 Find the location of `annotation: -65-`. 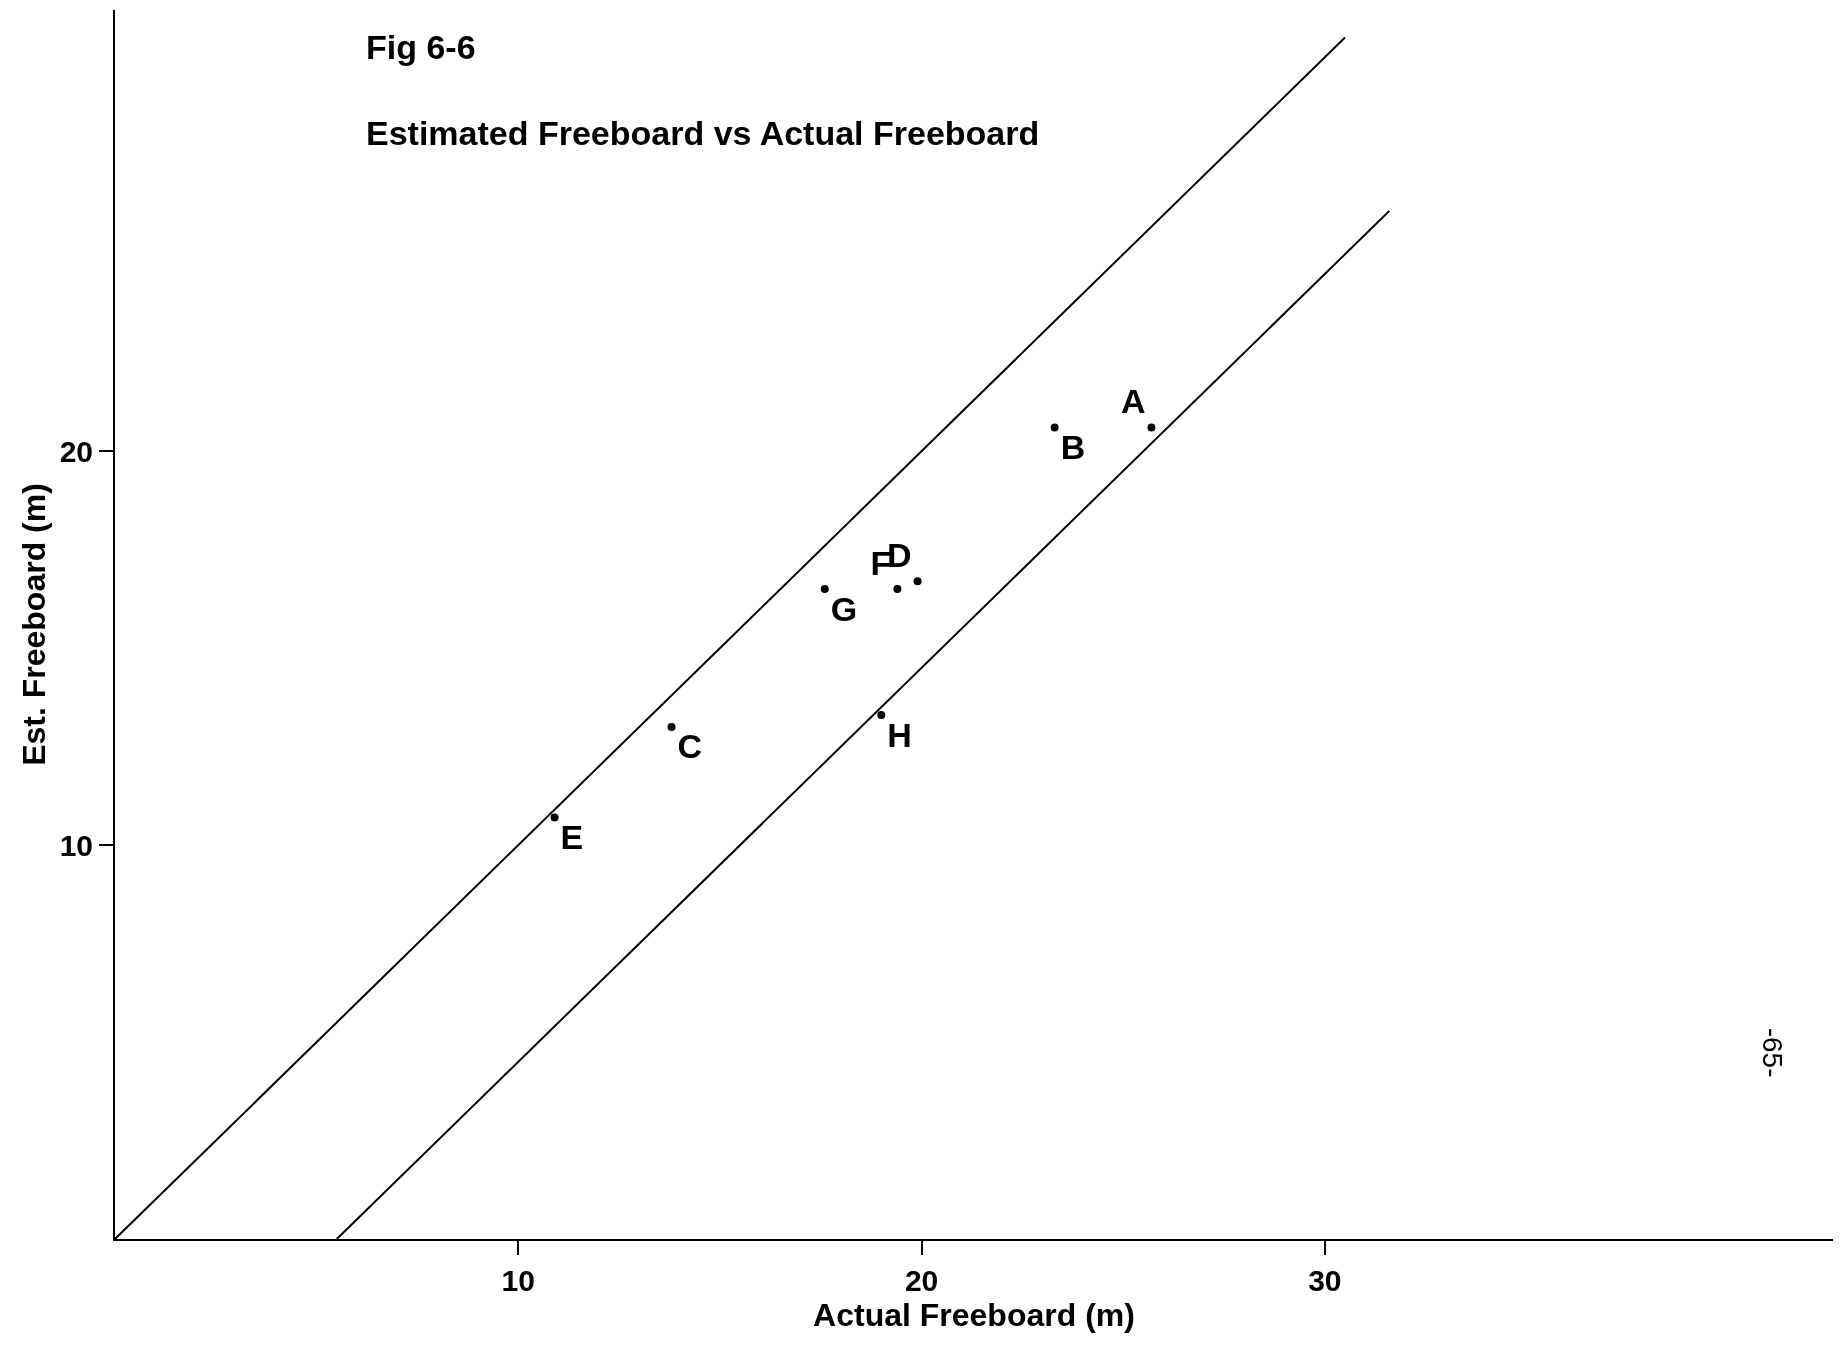

annotation: -65- is located at coordinates (1772, 1052).